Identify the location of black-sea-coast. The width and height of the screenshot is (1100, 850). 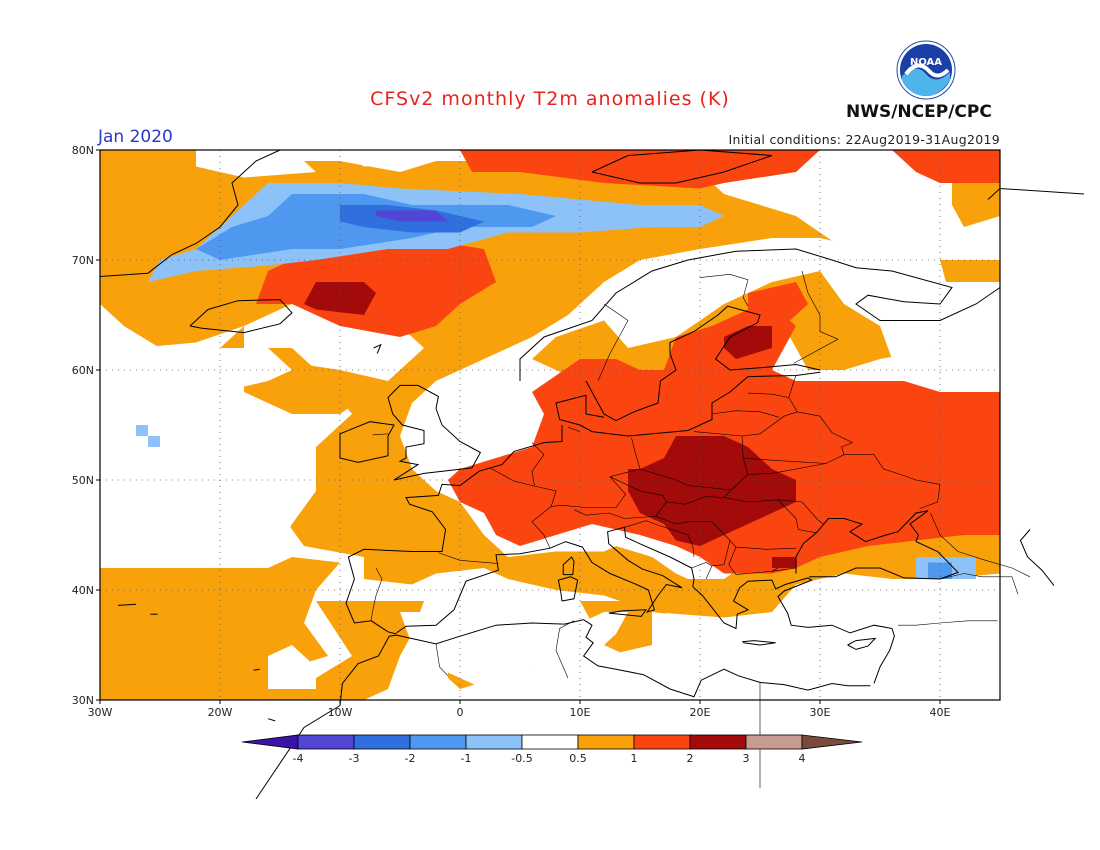
(877, 545).